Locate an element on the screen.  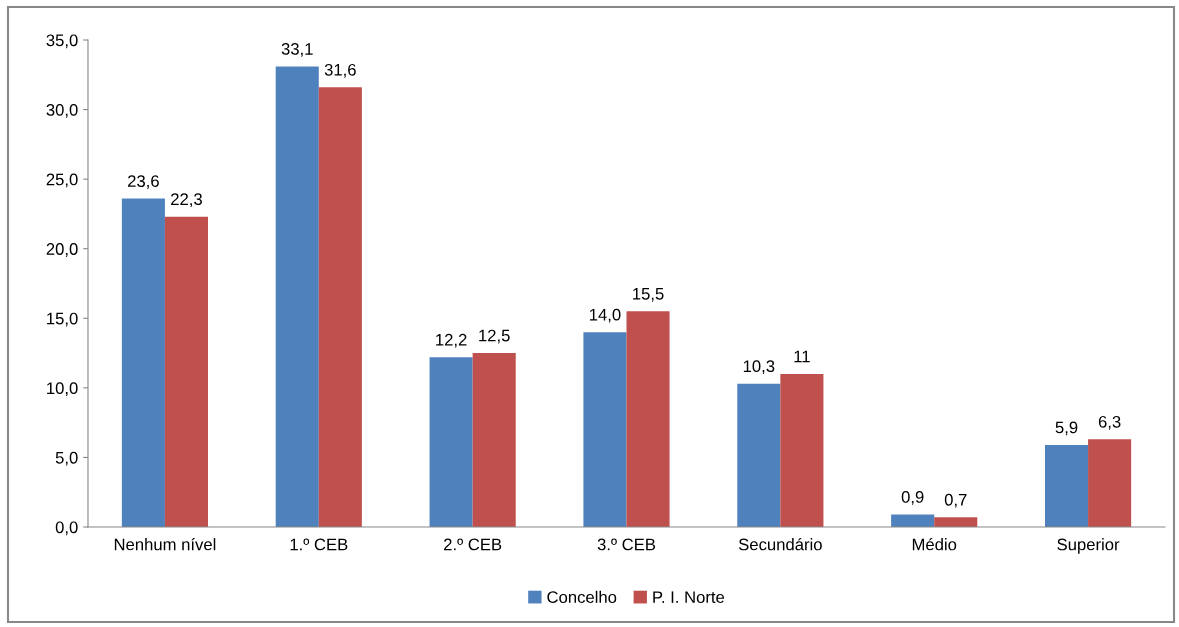
y-tick-label: 30,0 is located at coordinates (62, 110).